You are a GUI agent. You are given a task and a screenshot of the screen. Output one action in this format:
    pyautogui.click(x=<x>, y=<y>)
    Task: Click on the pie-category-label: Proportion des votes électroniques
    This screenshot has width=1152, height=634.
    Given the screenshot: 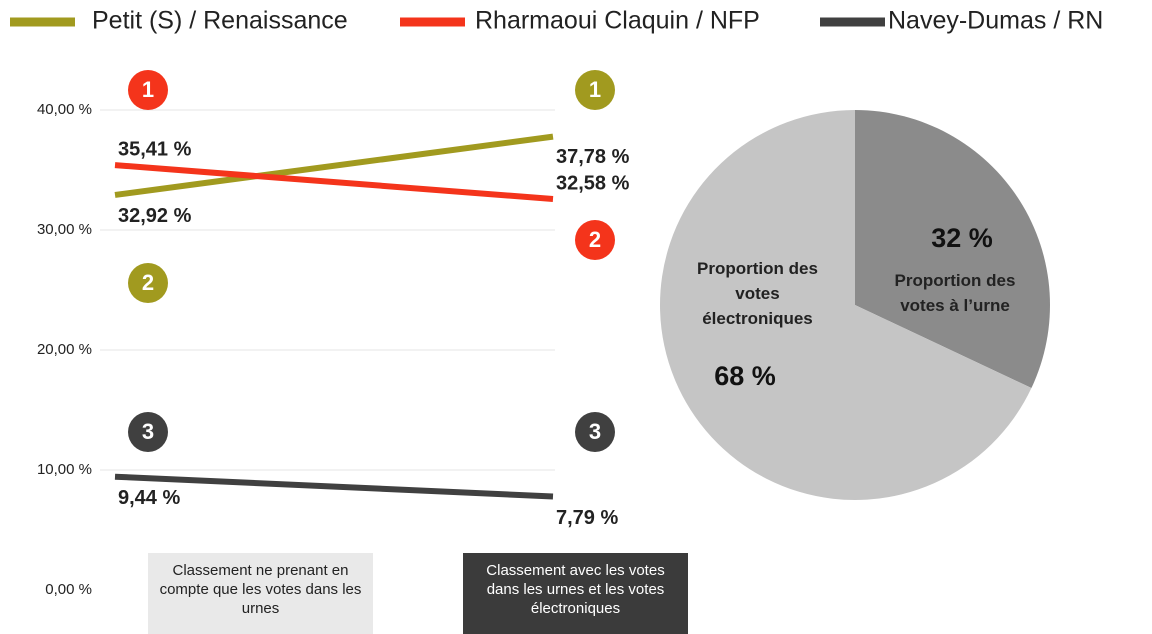 What is the action you would take?
    pyautogui.click(x=757, y=293)
    